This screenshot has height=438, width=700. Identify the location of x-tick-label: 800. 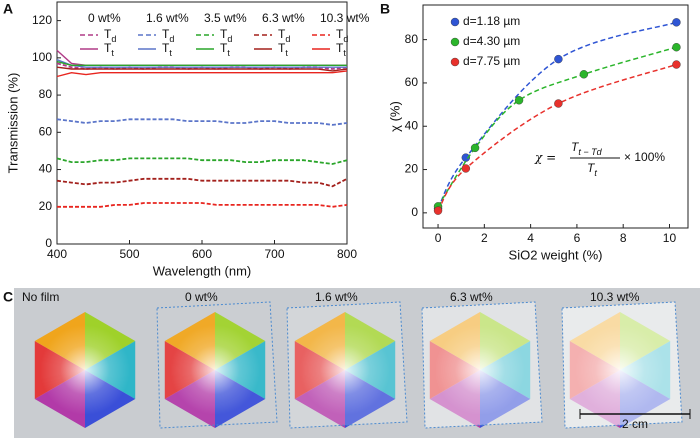
(347, 254).